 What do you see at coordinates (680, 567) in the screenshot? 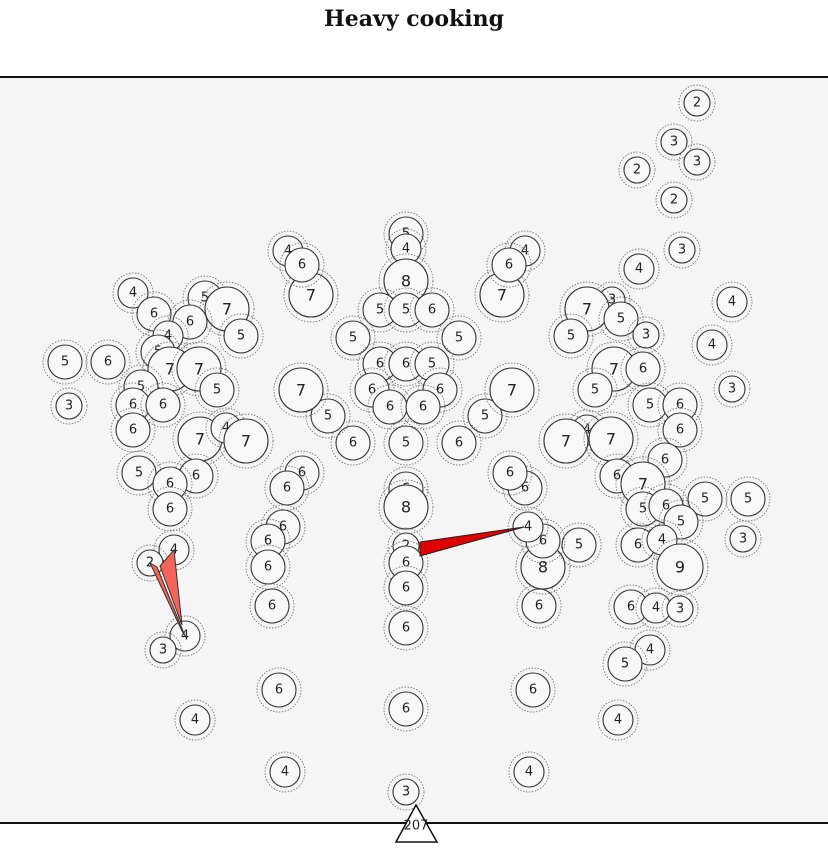
I see `board-node: 9` at bounding box center [680, 567].